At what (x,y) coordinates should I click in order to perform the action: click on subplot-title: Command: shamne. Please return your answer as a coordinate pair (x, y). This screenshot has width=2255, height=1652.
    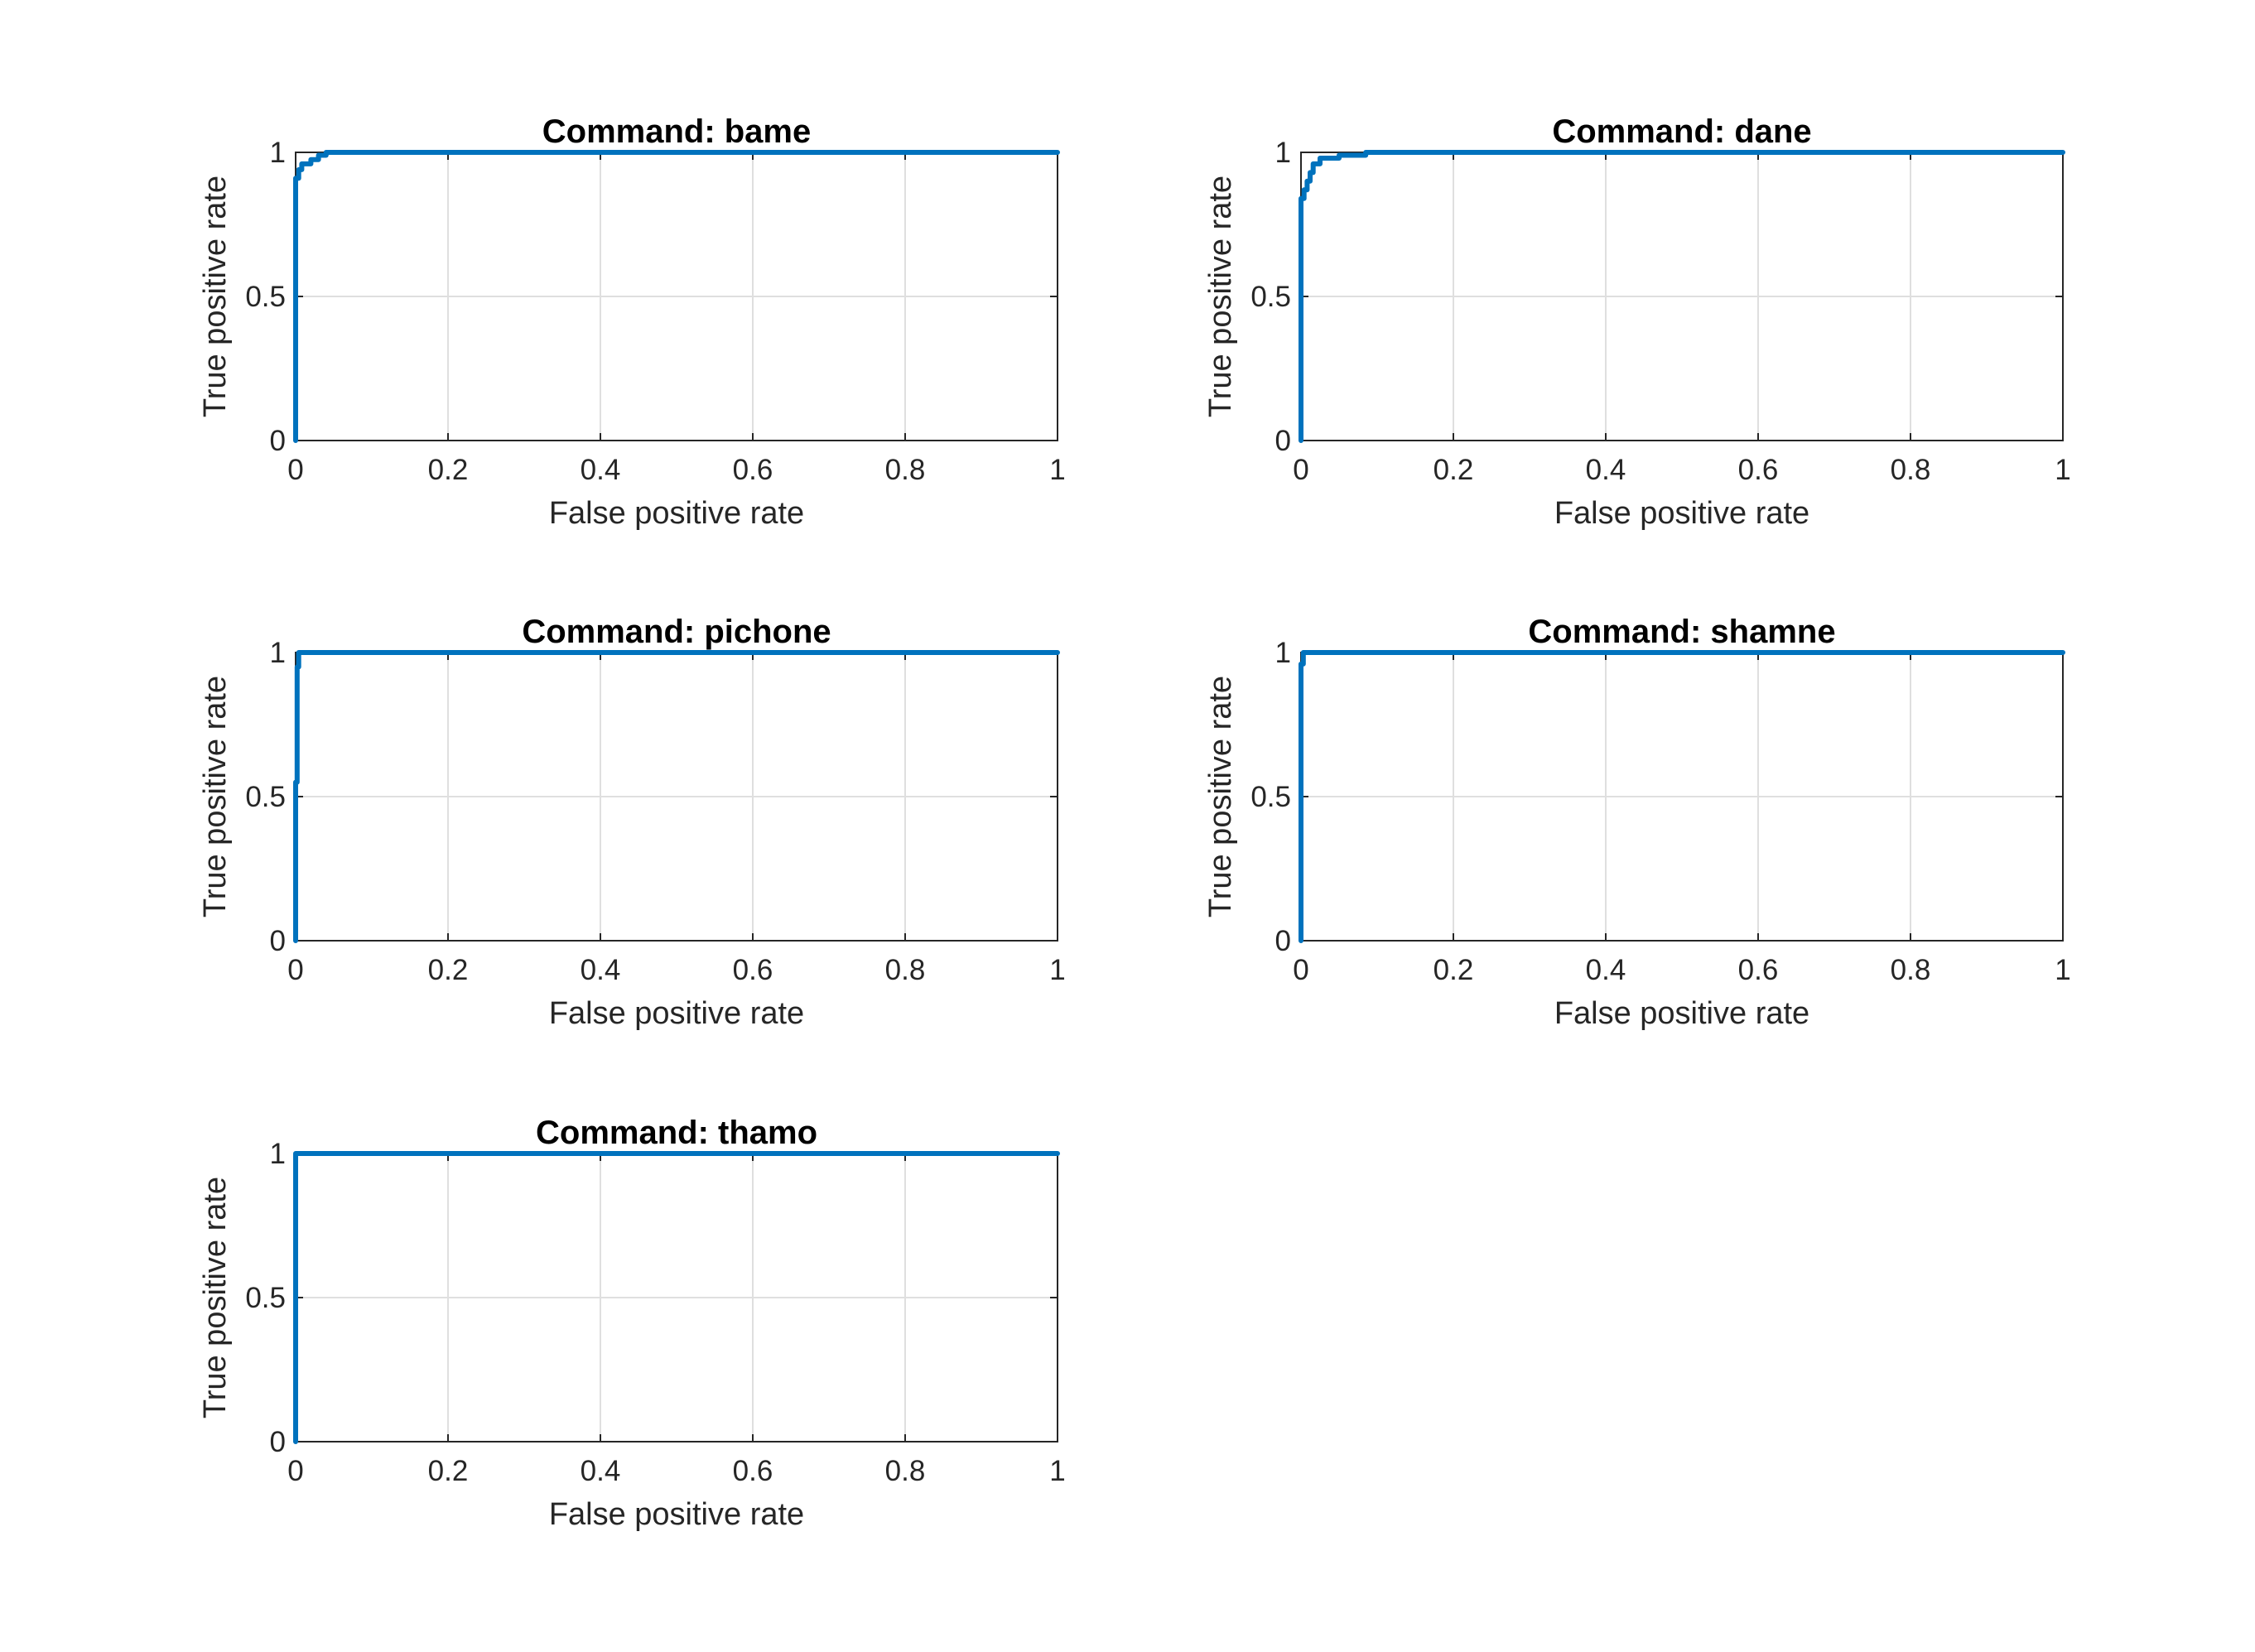
    Looking at the image, I should click on (1681, 632).